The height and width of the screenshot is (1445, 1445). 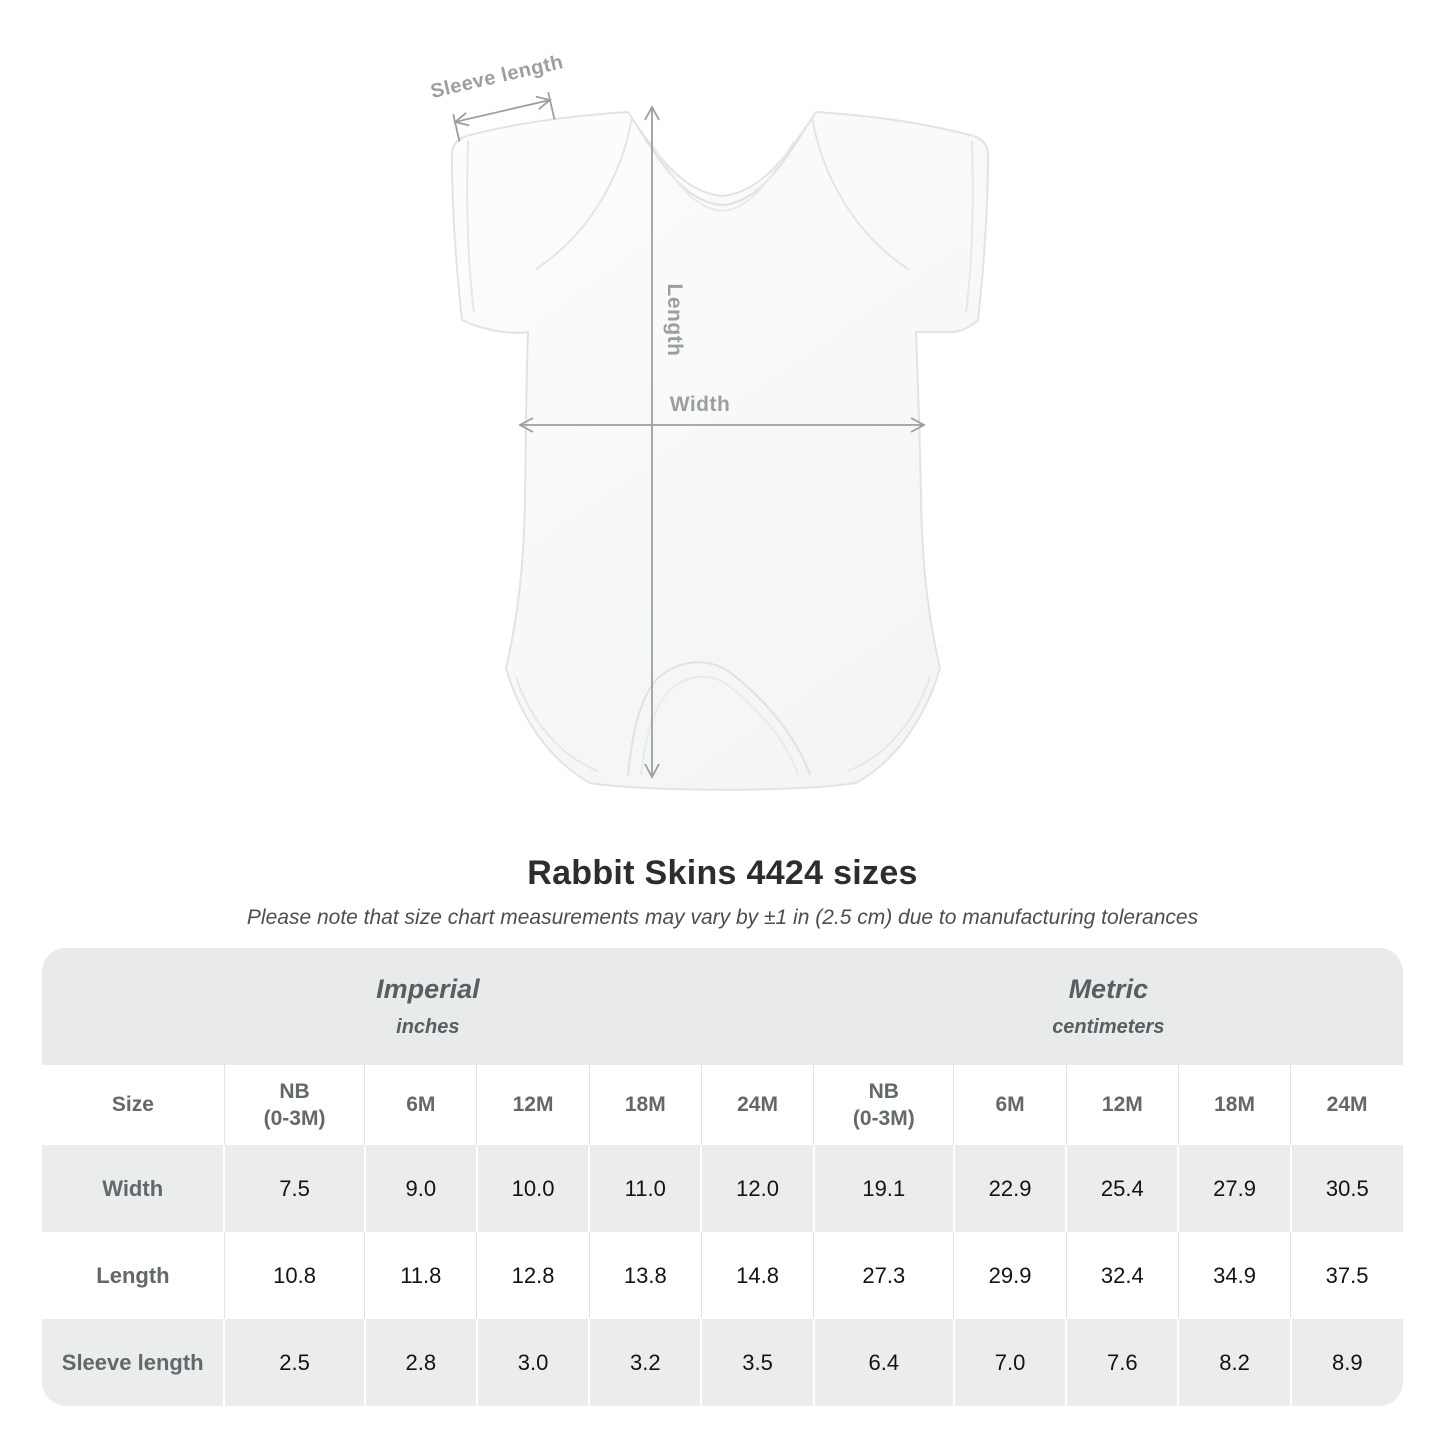 What do you see at coordinates (1108, 1006) in the screenshot?
I see `unit-group-metric: Metric centimeters` at bounding box center [1108, 1006].